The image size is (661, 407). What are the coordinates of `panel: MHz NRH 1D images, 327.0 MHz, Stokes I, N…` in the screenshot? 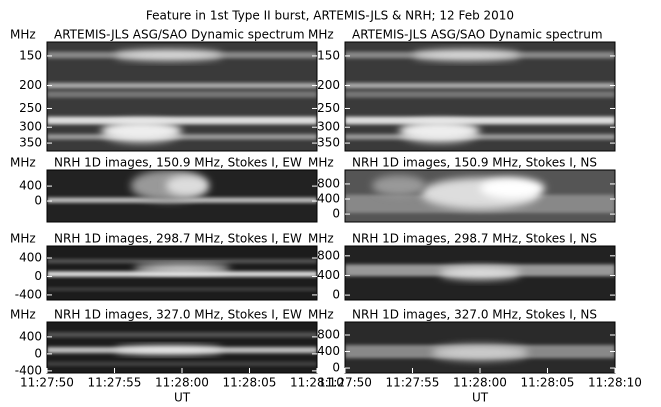 It's located at (475, 356).